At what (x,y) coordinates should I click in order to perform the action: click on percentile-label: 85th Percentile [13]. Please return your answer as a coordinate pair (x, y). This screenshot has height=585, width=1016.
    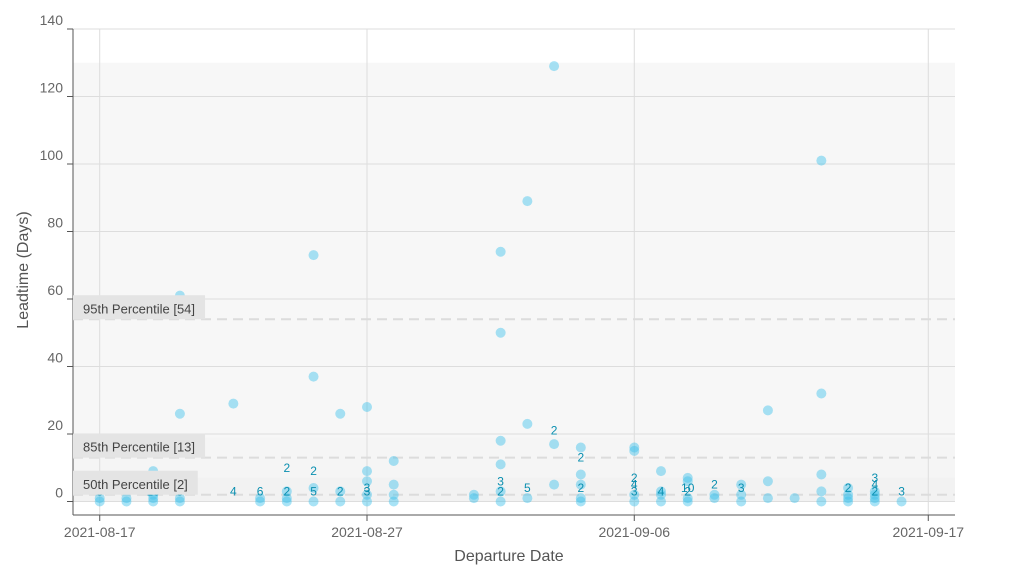
    Looking at the image, I should click on (139, 445).